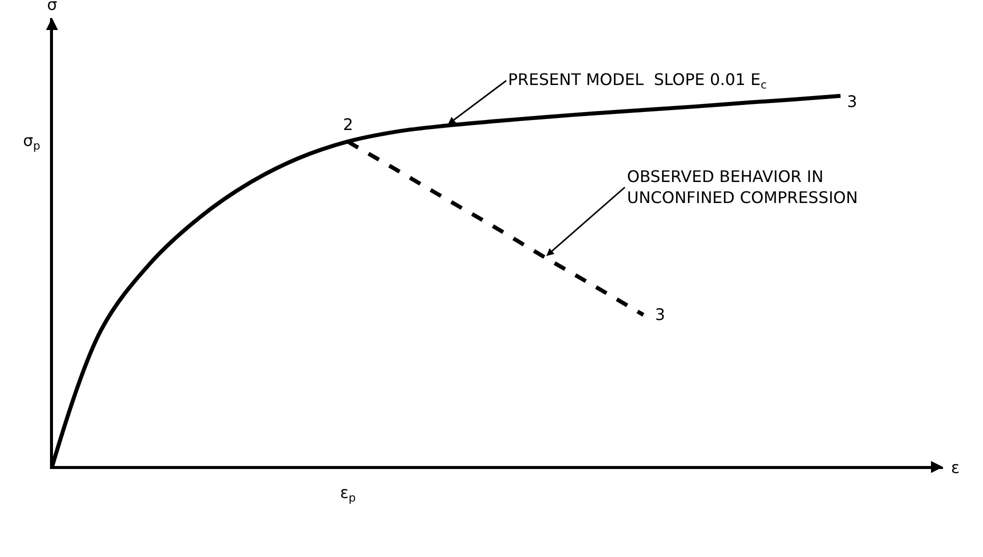 This screenshot has width=983, height=557. I want to click on text: σ, so click(52, 7).